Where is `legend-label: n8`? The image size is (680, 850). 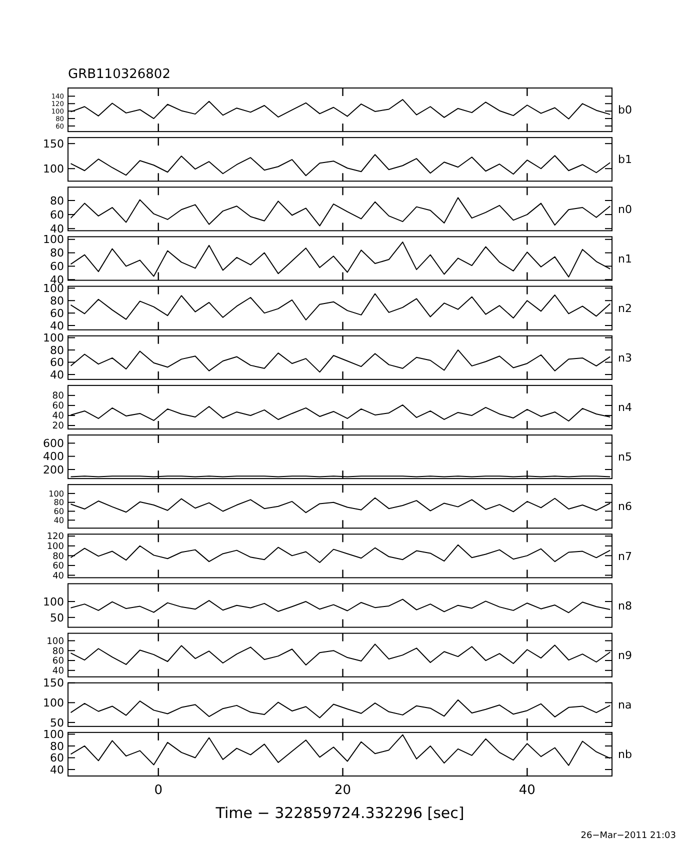 legend-label: n8 is located at coordinates (625, 605).